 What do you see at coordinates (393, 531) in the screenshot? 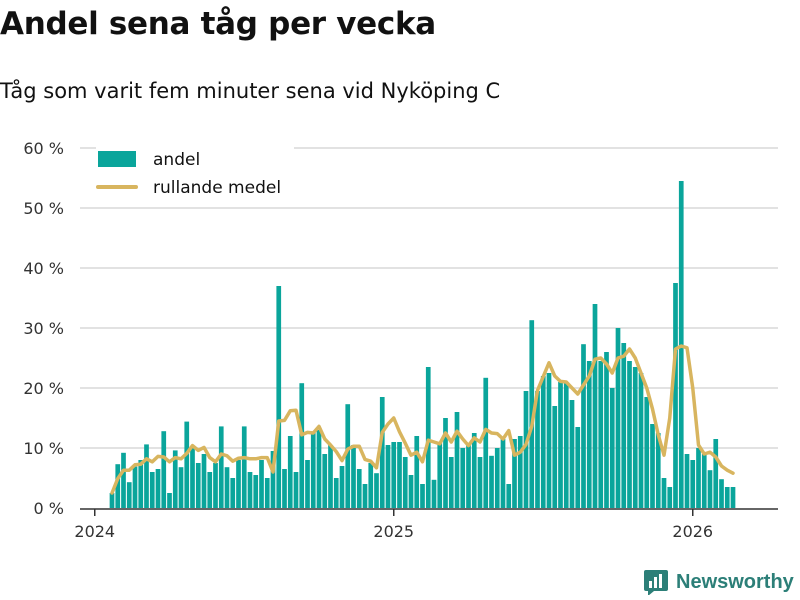
I see `x-tick-label: 2025` at bounding box center [393, 531].